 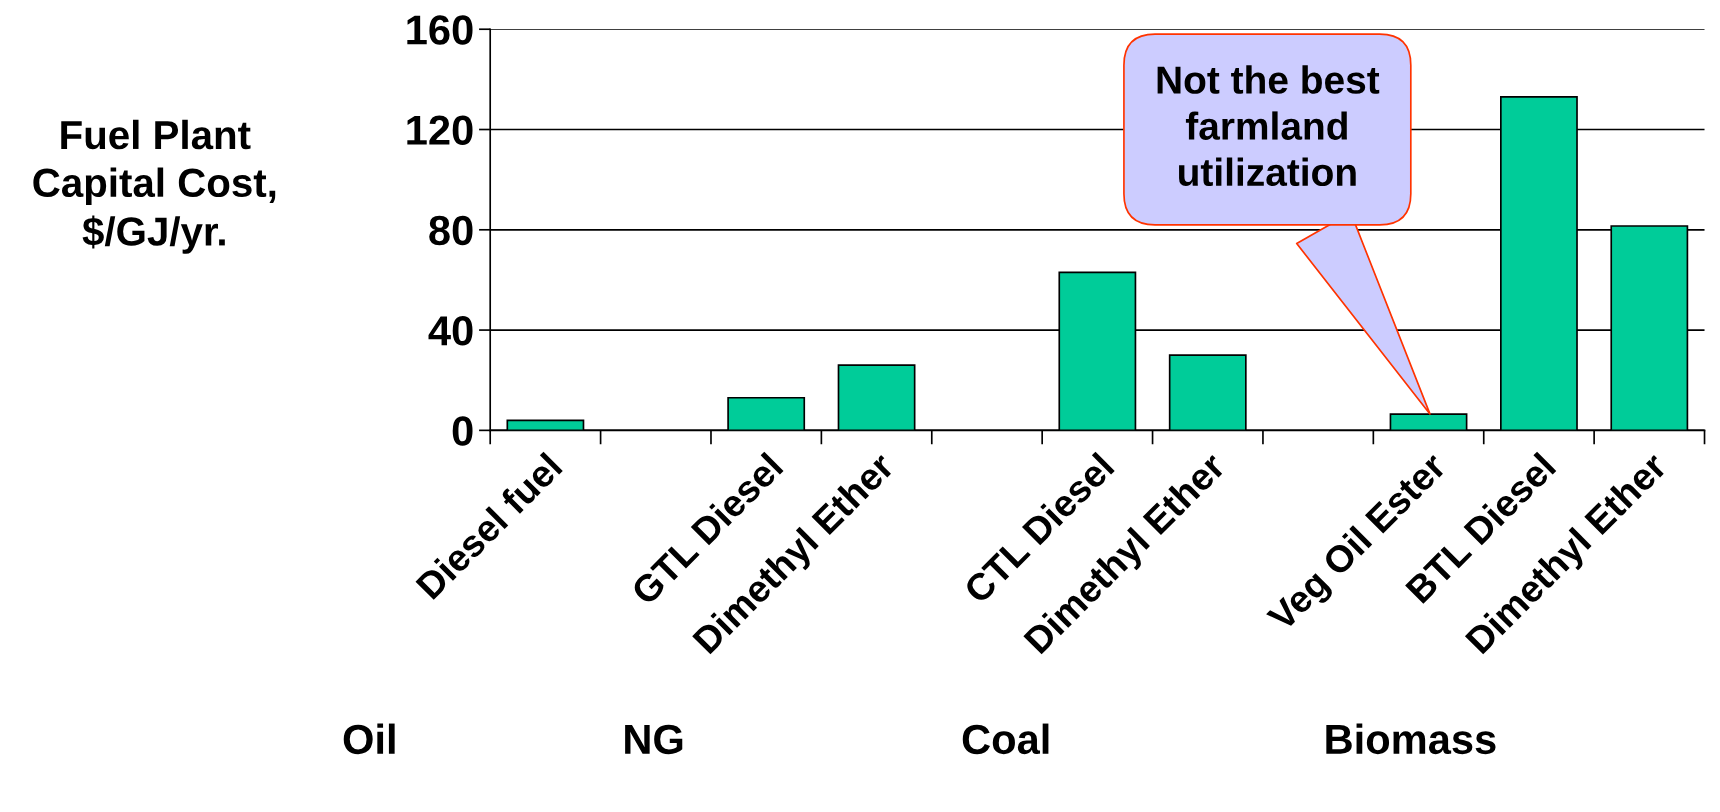 What do you see at coordinates (1411, 739) in the screenshot?
I see `text: Biomass` at bounding box center [1411, 739].